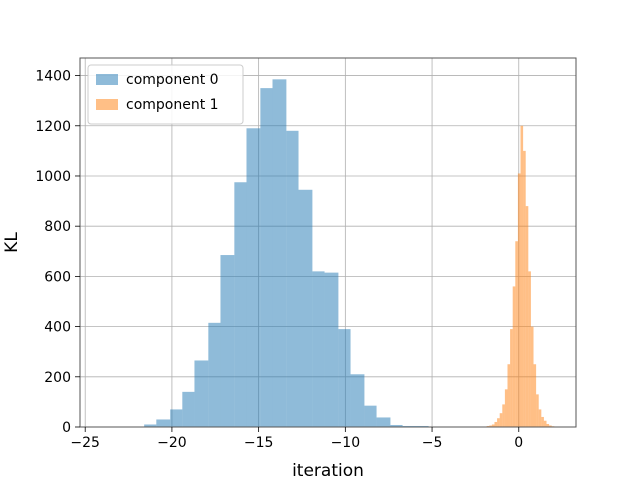 The image size is (640, 480). What do you see at coordinates (518, 443) in the screenshot?
I see `x-tick-label: 0` at bounding box center [518, 443].